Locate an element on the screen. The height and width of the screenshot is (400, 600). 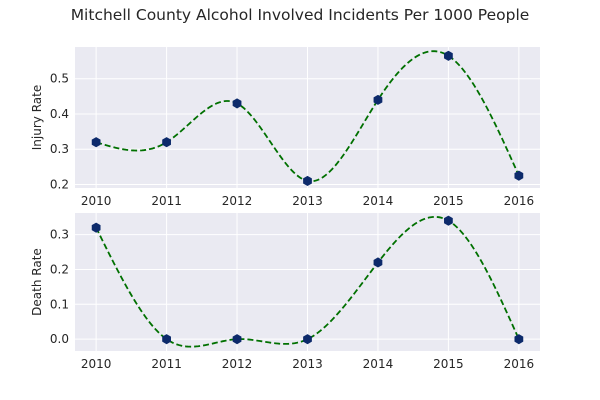
death-xtick-label: 2013 is located at coordinates (307, 364).